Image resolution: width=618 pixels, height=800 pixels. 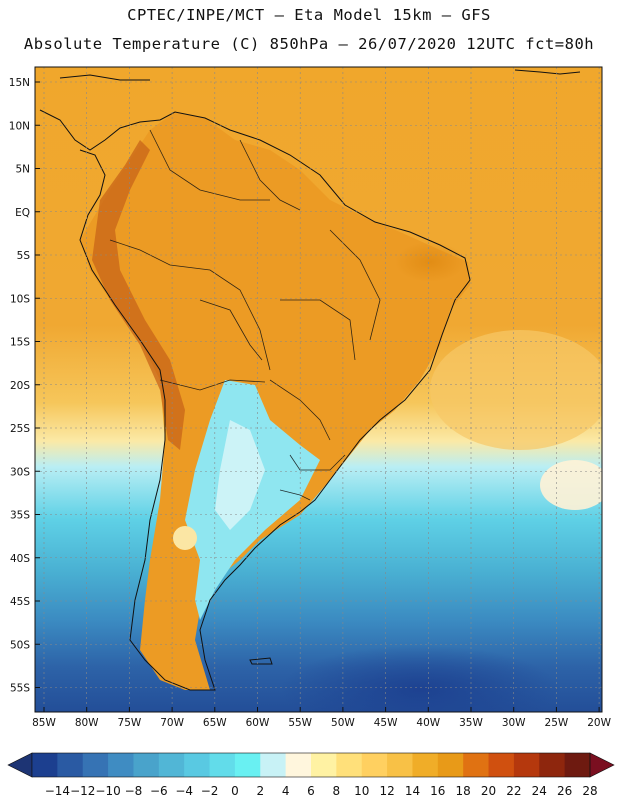 I want to click on lon-tick-label: 45W, so click(x=386, y=723).